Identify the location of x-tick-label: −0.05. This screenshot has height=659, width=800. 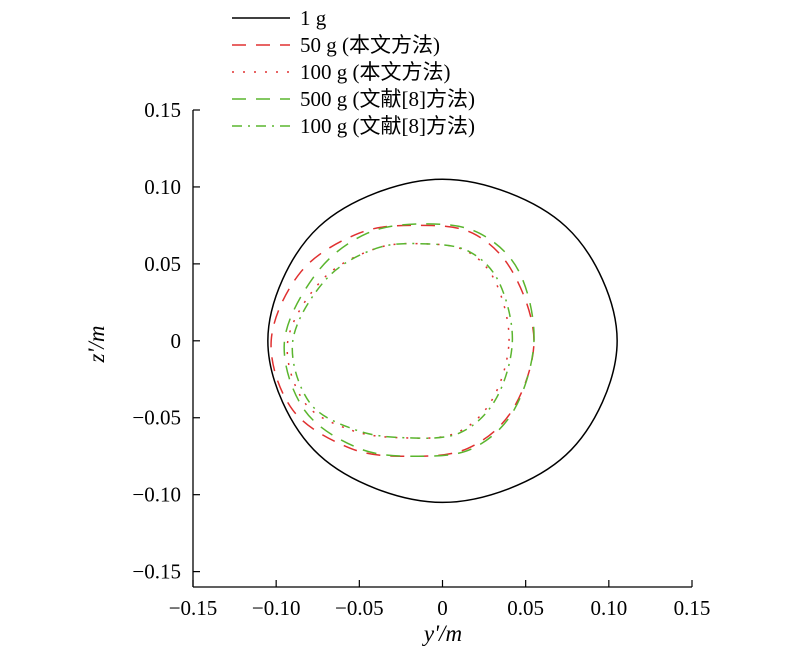
(359, 608).